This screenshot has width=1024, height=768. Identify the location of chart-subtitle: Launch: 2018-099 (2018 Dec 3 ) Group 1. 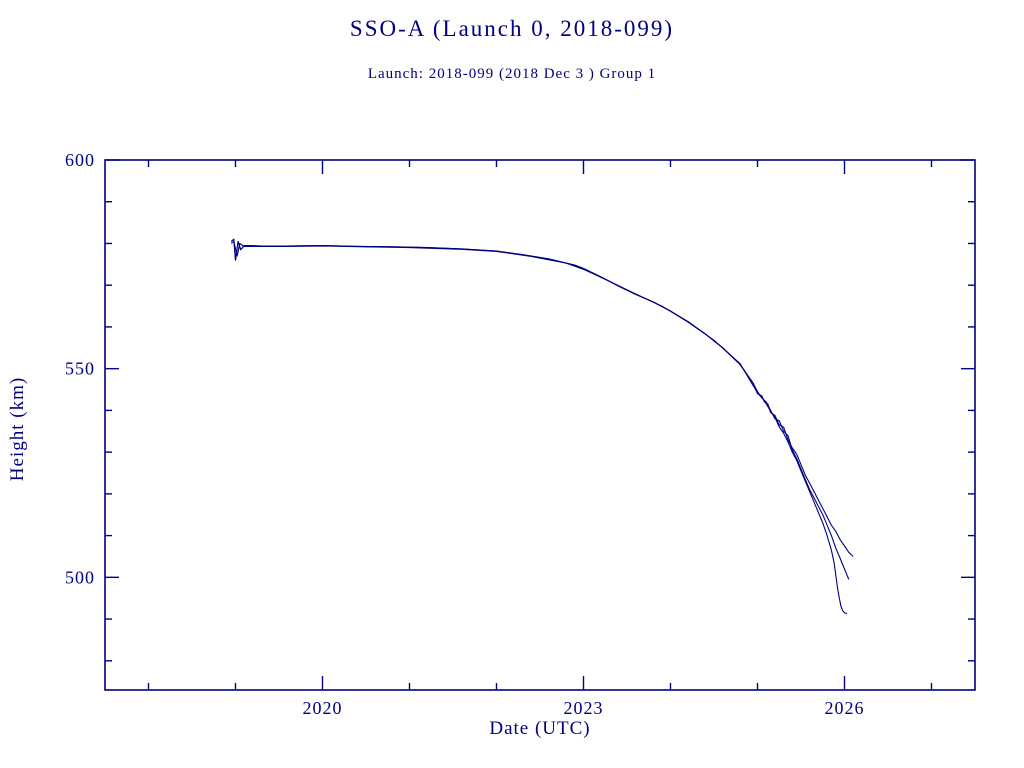
(512, 74).